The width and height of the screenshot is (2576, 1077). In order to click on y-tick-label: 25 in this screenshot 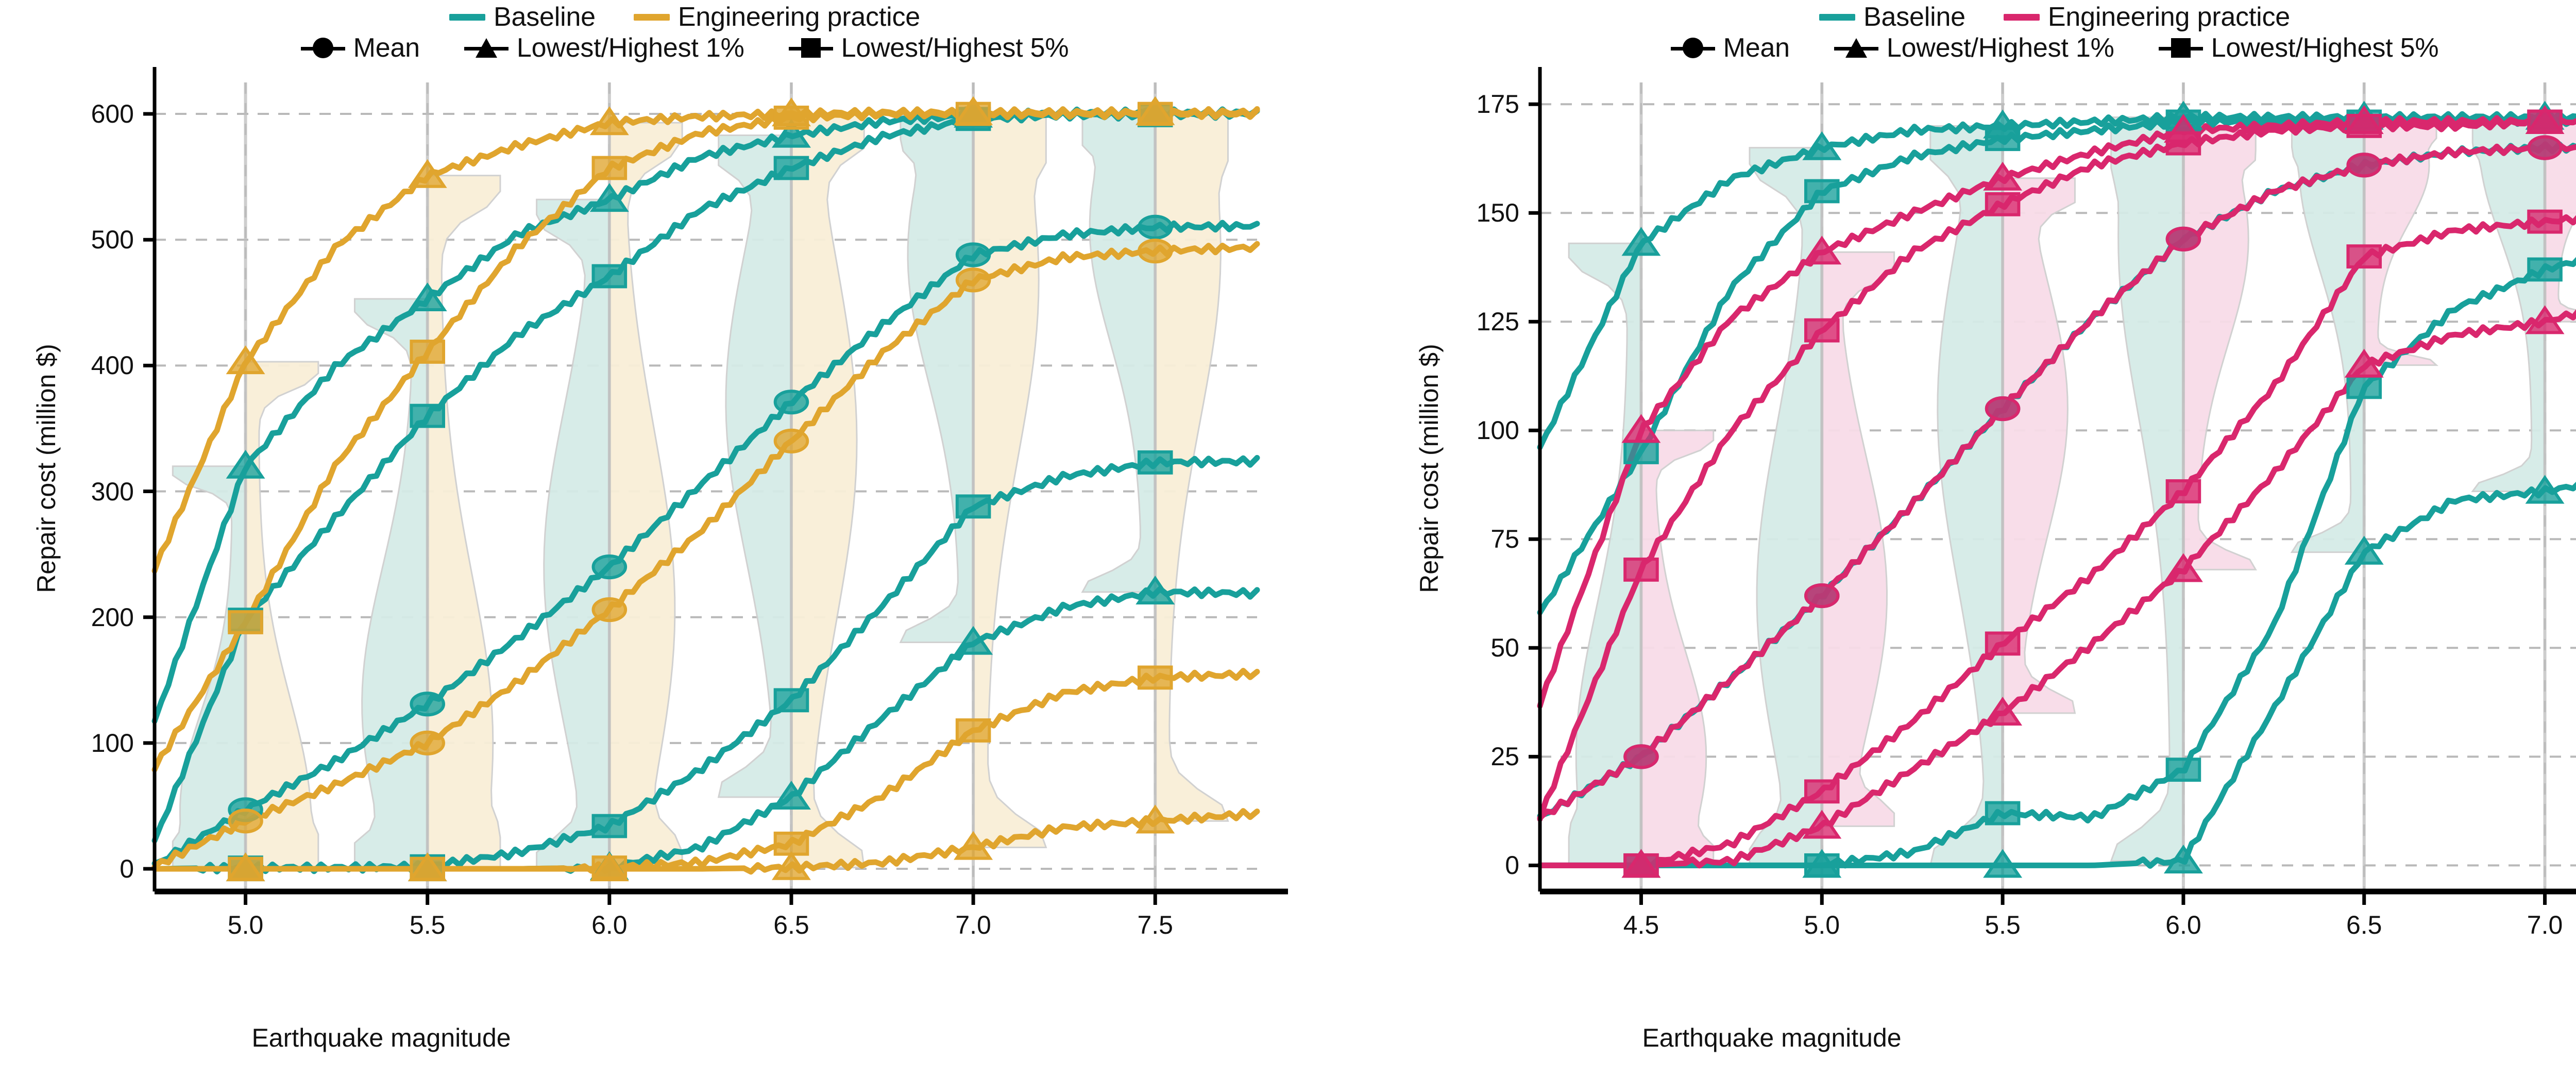, I will do `click(1504, 756)`.